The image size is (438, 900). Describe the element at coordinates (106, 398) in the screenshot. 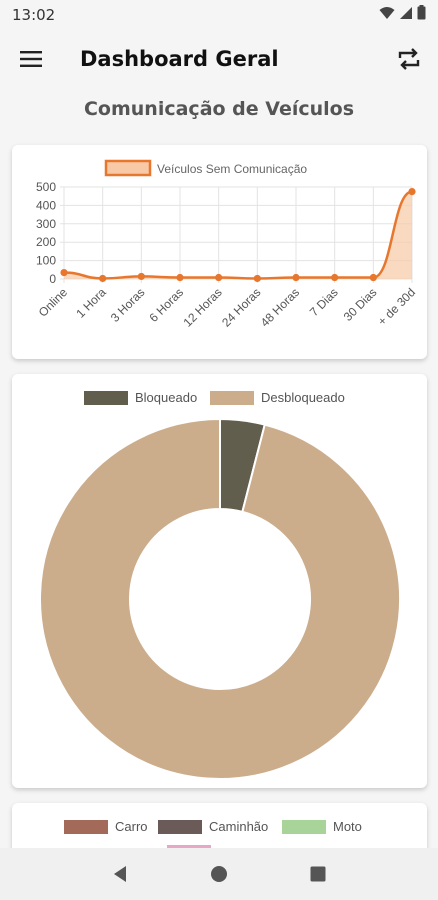

I see `legend-swatch-bloqueado` at that location.